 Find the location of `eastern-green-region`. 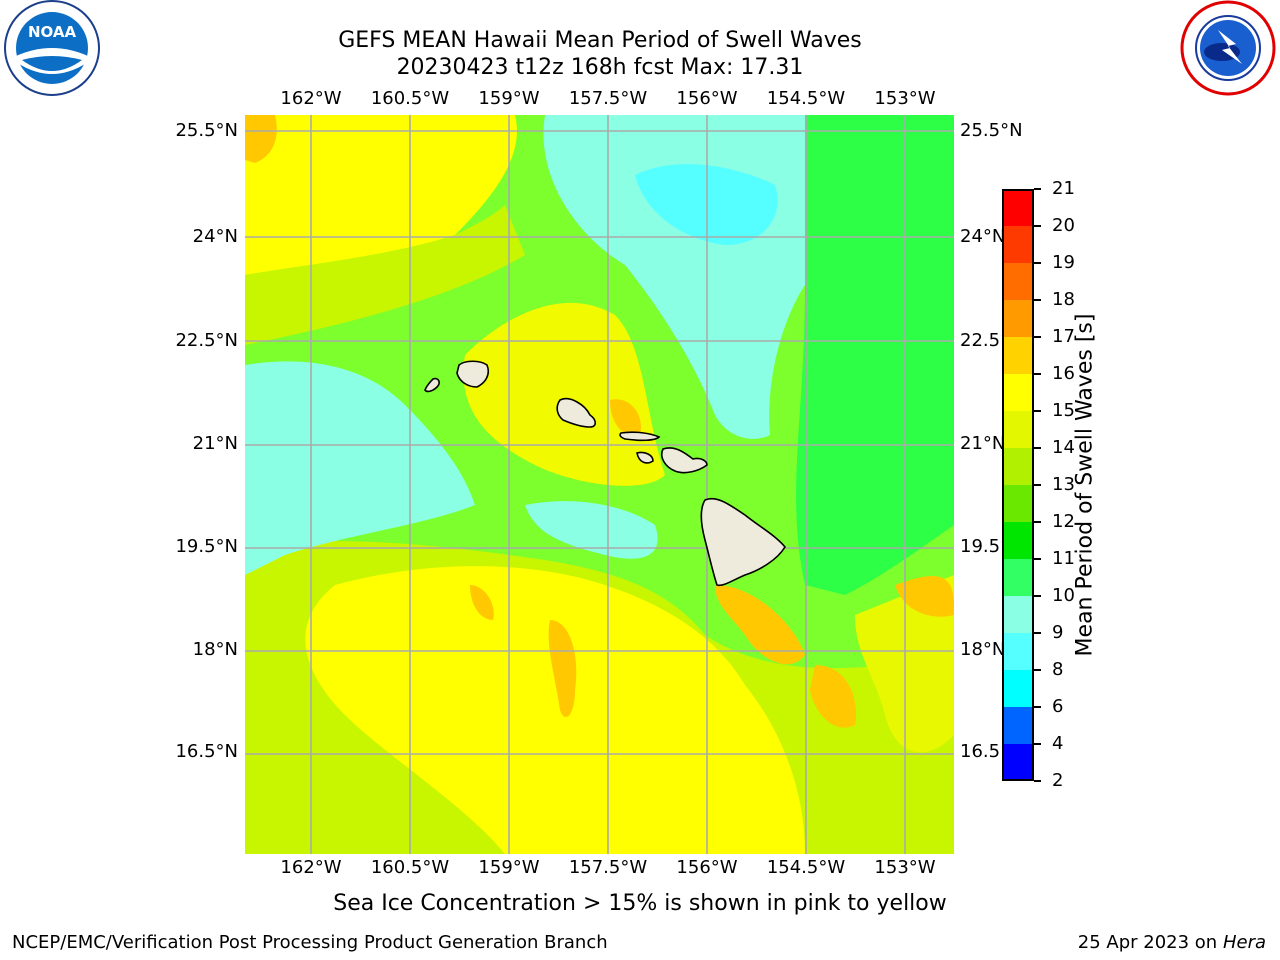

eastern-green-region is located at coordinates (875, 355).